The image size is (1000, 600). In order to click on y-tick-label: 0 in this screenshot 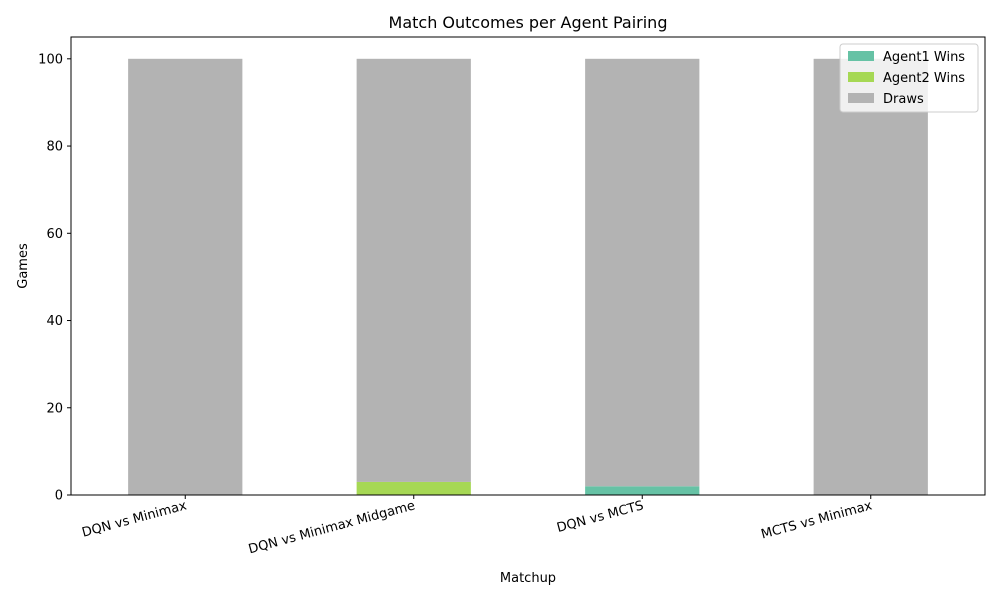, I will do `click(59, 496)`.